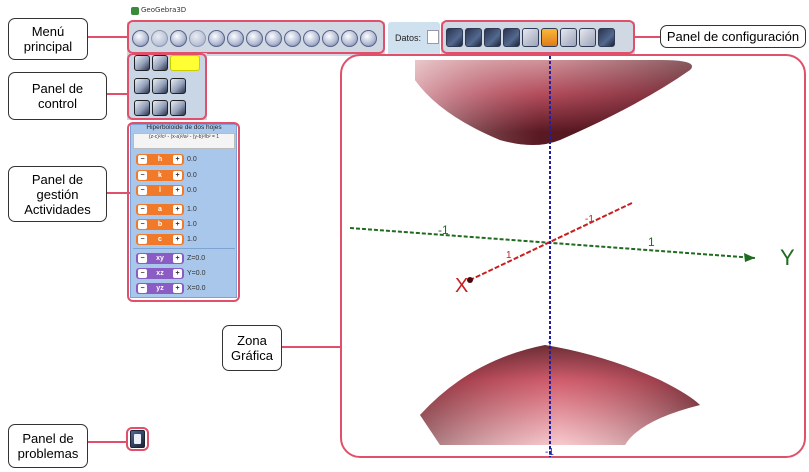 Image resolution: width=809 pixels, height=472 pixels. I want to click on z-tick-neg: -1, so click(549, 452).